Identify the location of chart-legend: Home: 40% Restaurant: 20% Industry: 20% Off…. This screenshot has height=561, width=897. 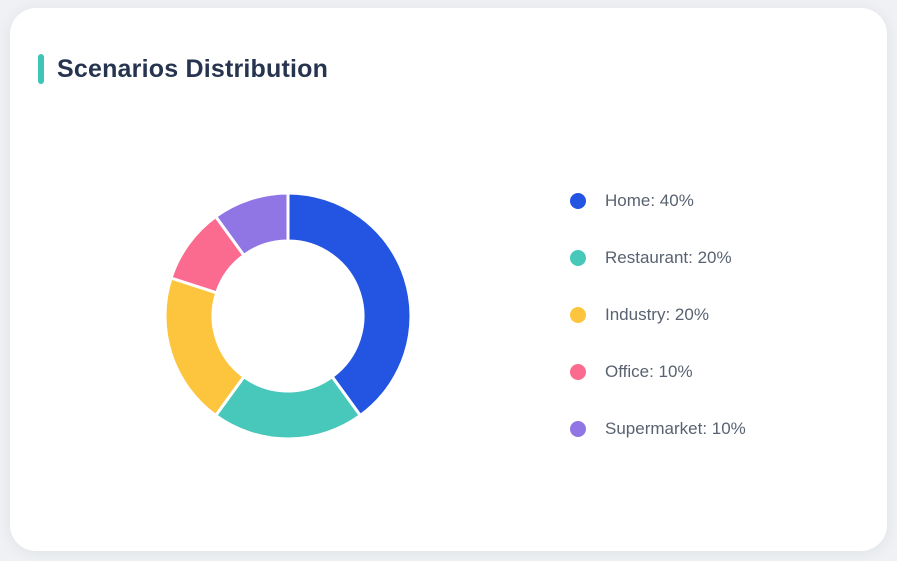
(658, 334).